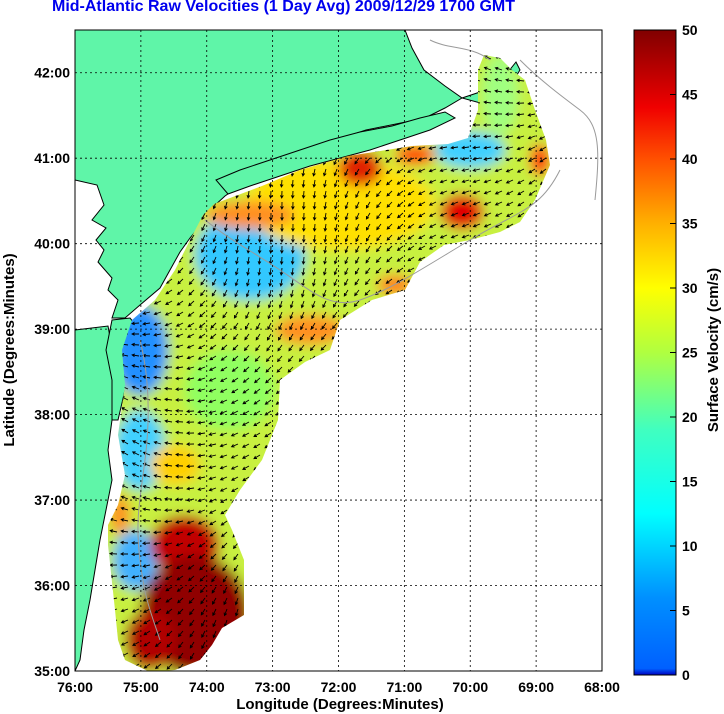 This screenshot has height=714, width=724. I want to click on lon-tick-label: 74:00, so click(207, 687).